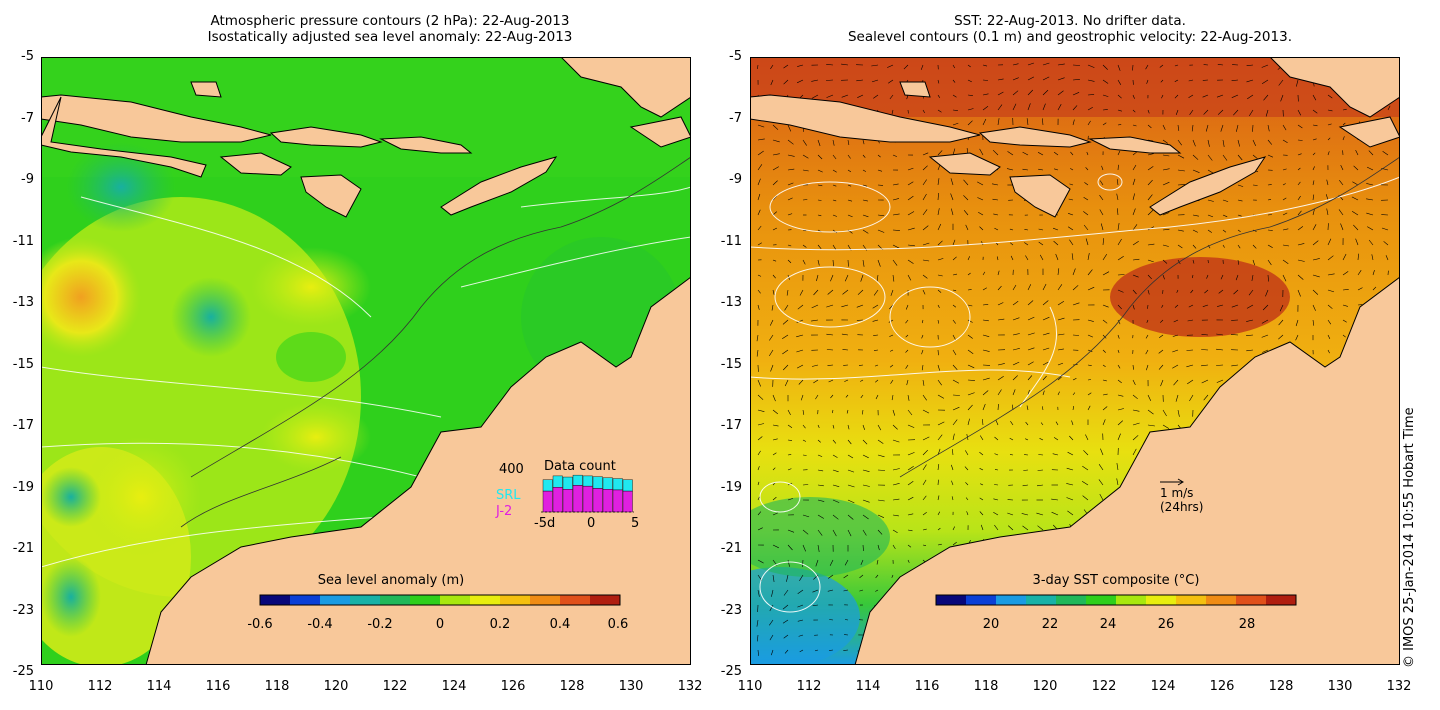 The height and width of the screenshot is (710, 1440). Describe the element at coordinates (577, 499) in the screenshot. I see `inset-bar-j2` at that location.